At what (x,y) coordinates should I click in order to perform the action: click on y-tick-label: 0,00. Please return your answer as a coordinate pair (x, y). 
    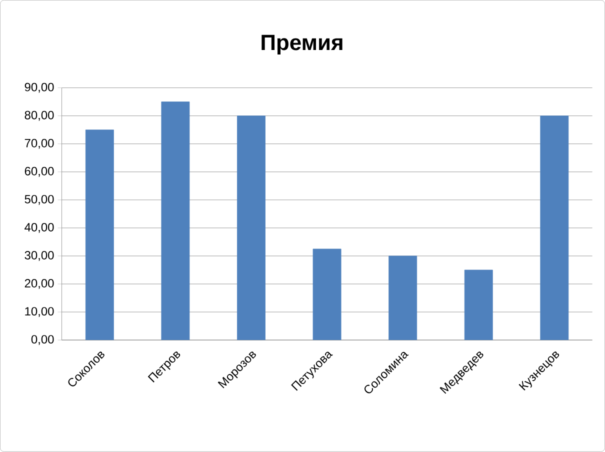
    Looking at the image, I should click on (42, 340).